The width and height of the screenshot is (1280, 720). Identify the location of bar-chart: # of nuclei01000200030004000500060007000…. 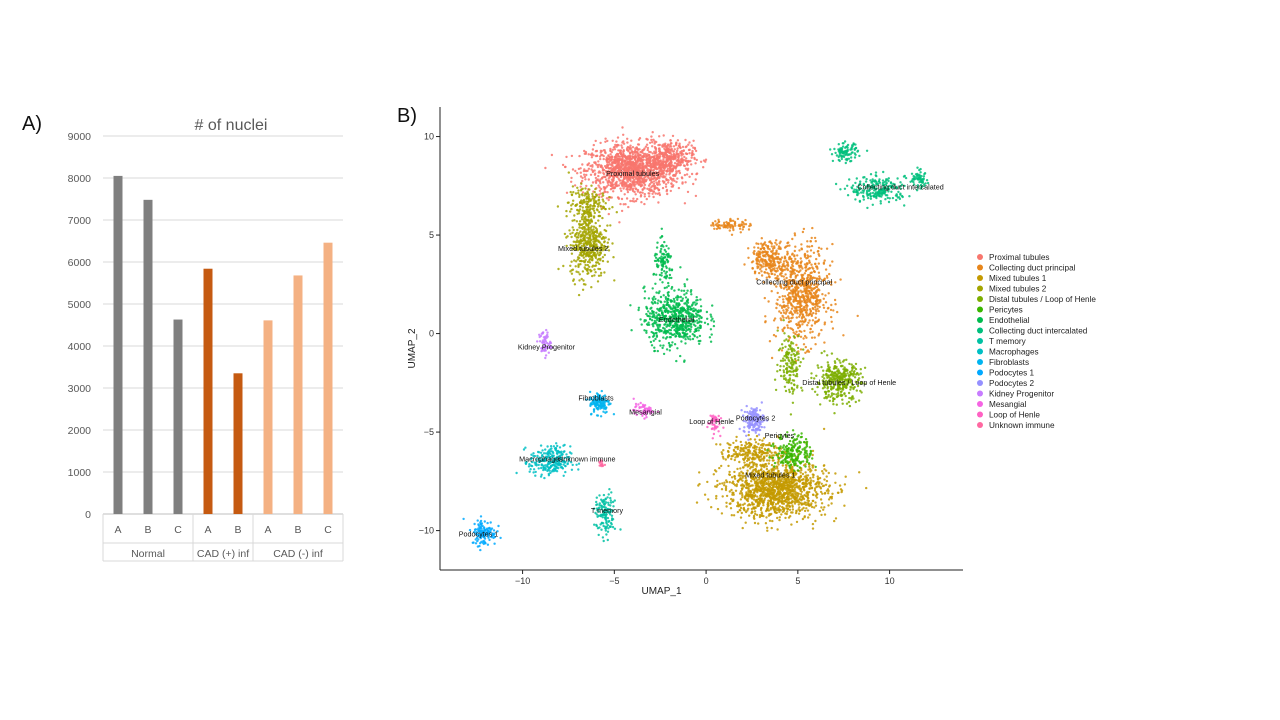
(206, 339).